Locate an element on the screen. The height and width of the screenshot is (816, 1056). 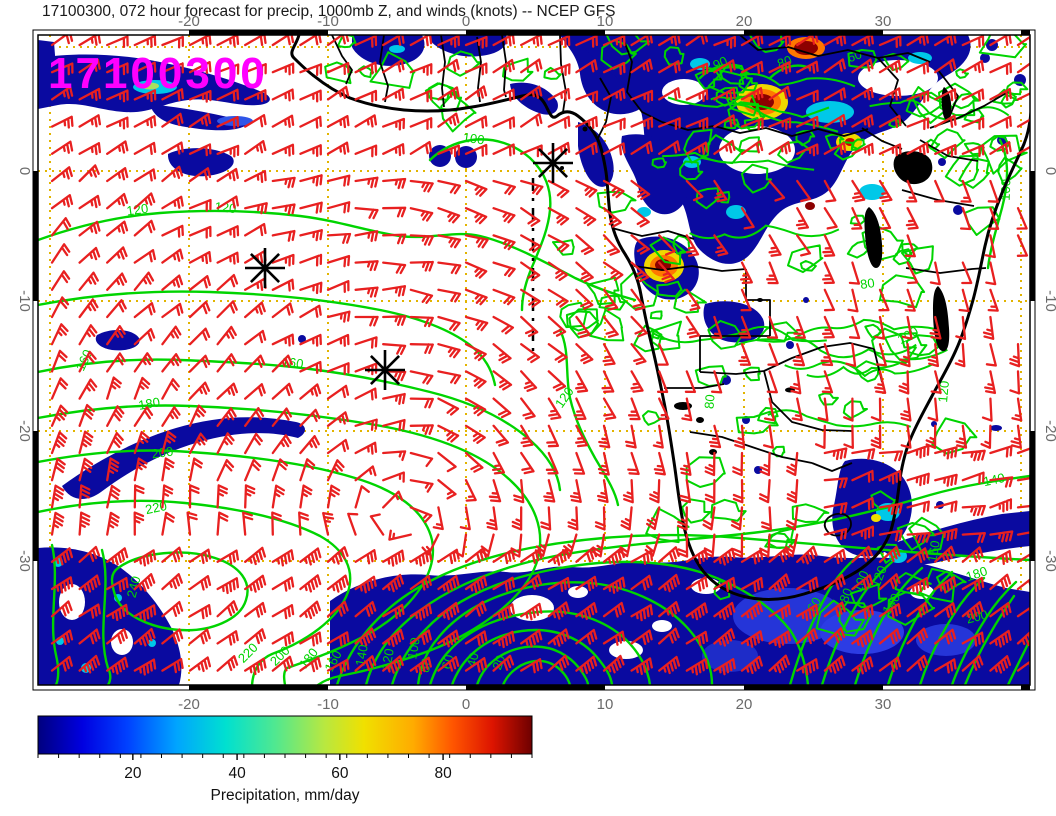
contour-label: 90 is located at coordinates (719, 63).